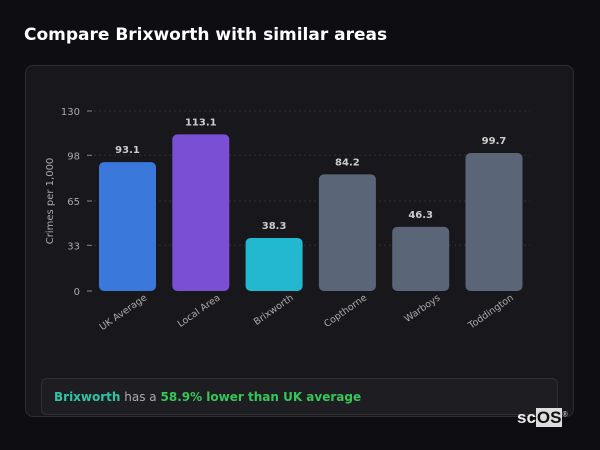  I want to click on y-tick-label: 33, so click(73, 246).